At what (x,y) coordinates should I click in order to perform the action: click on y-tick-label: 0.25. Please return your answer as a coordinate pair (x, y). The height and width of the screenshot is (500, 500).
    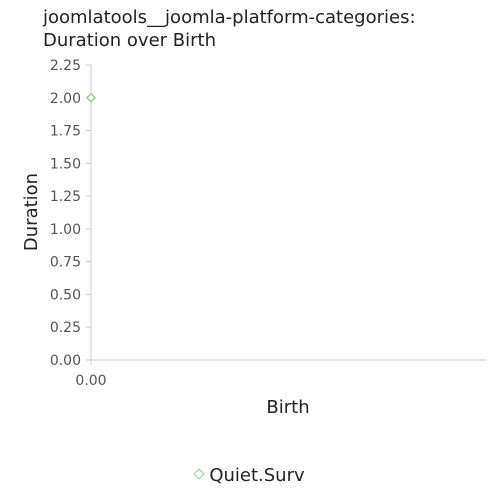
    Looking at the image, I should click on (65, 328).